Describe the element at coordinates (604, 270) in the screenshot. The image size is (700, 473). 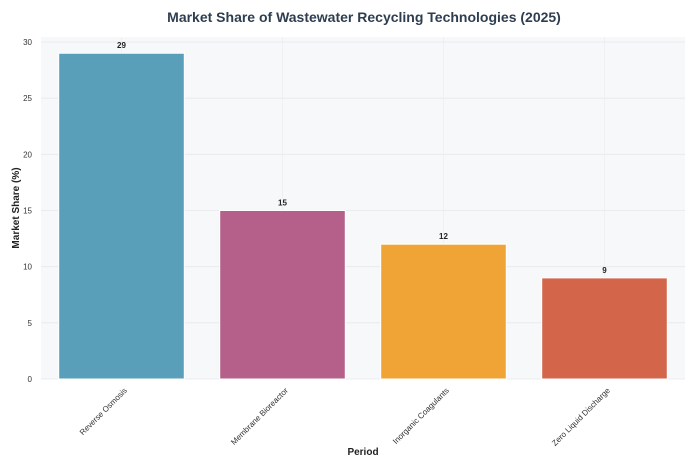
I see `bar-value-label: 9` at that location.